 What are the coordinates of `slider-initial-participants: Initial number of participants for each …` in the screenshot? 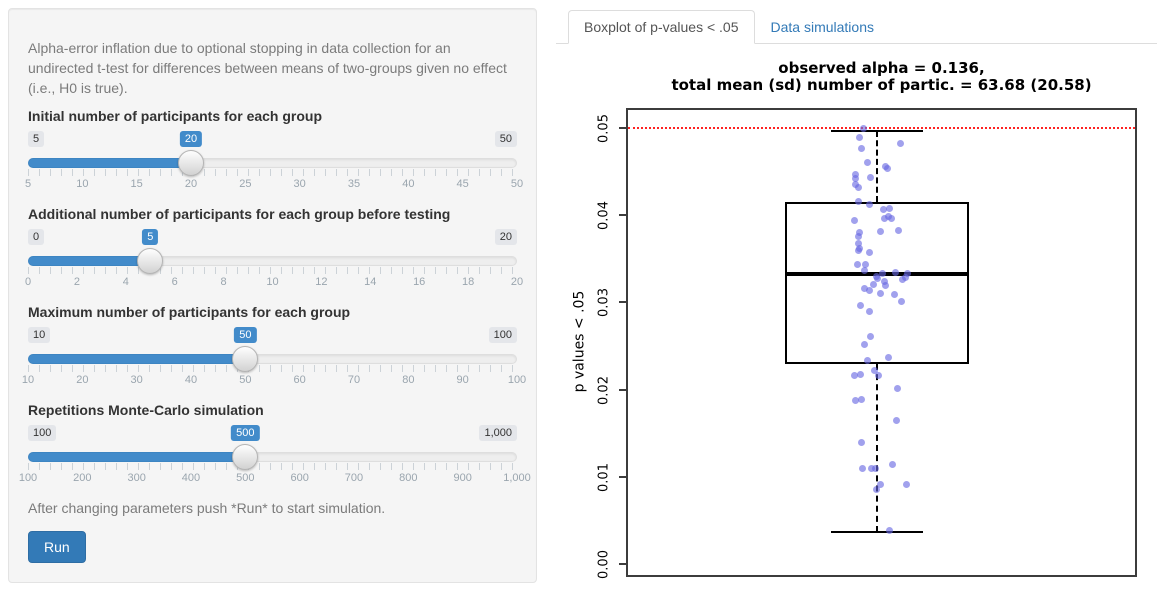 It's located at (273, 149).